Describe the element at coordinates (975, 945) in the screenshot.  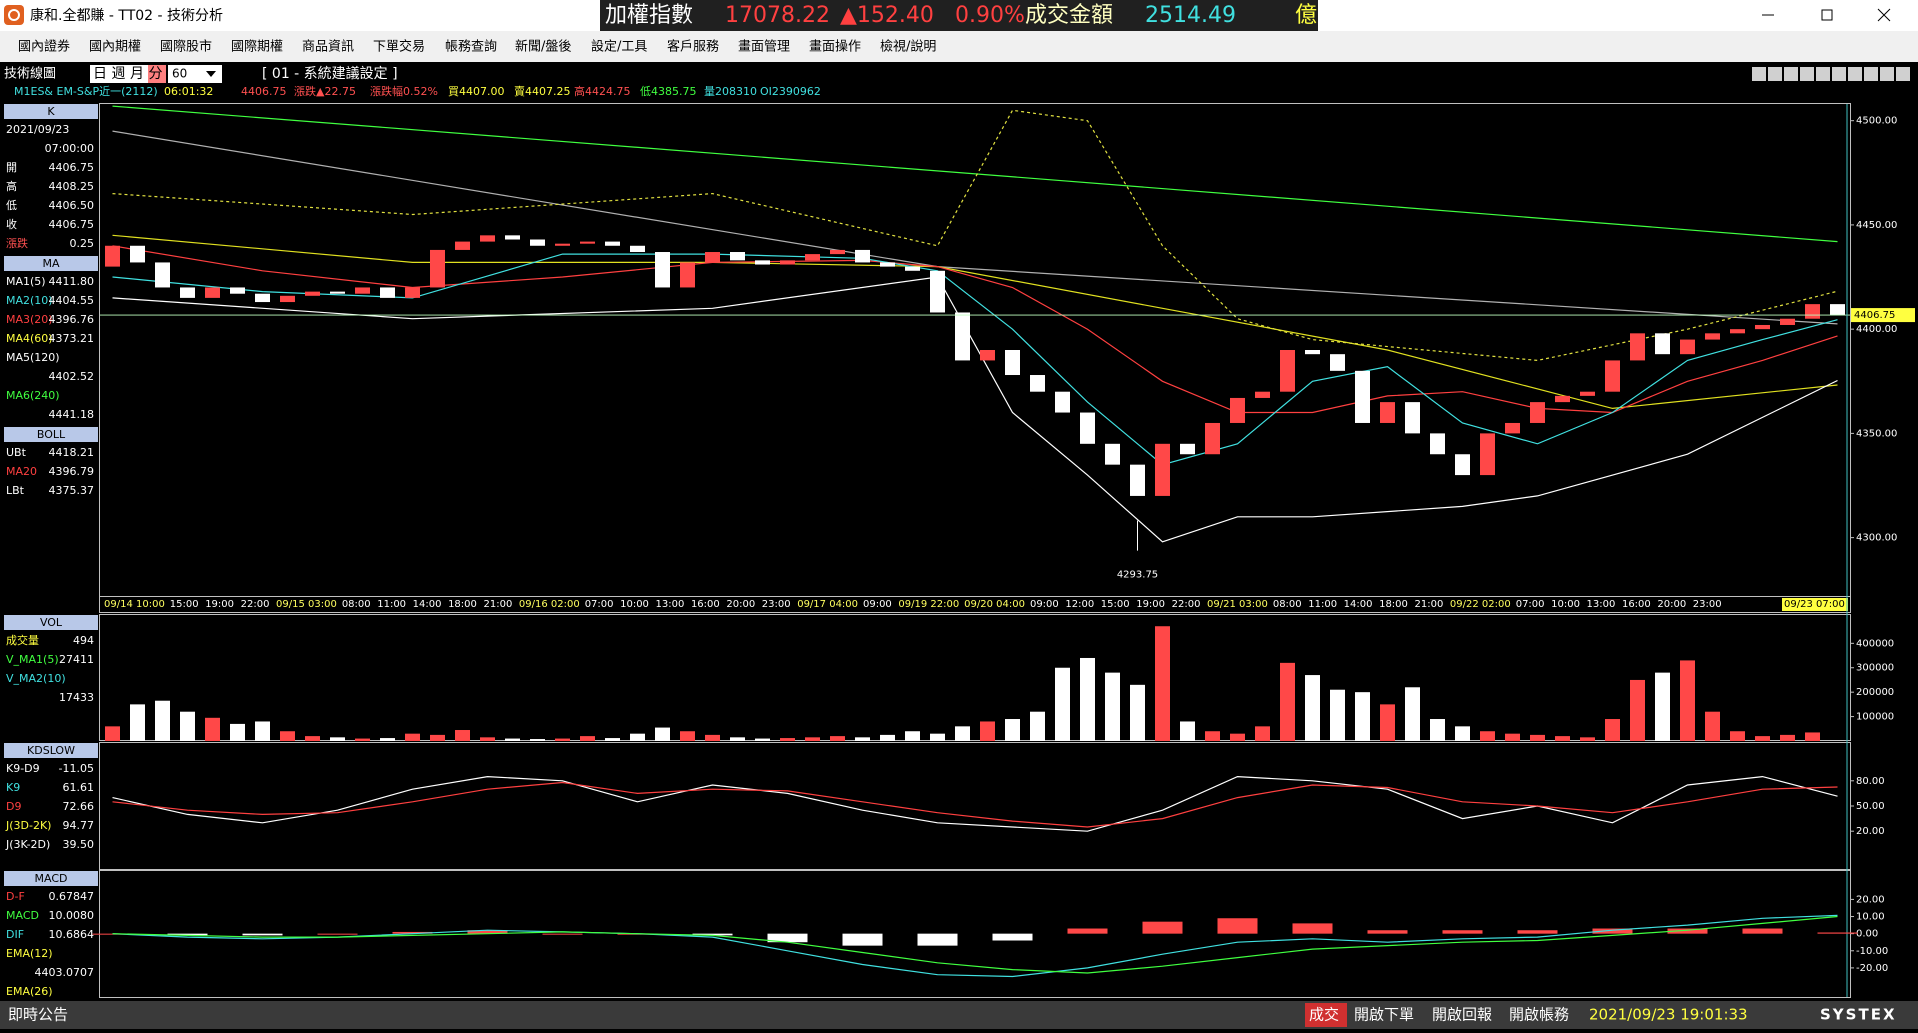
I see `macd-line` at that location.